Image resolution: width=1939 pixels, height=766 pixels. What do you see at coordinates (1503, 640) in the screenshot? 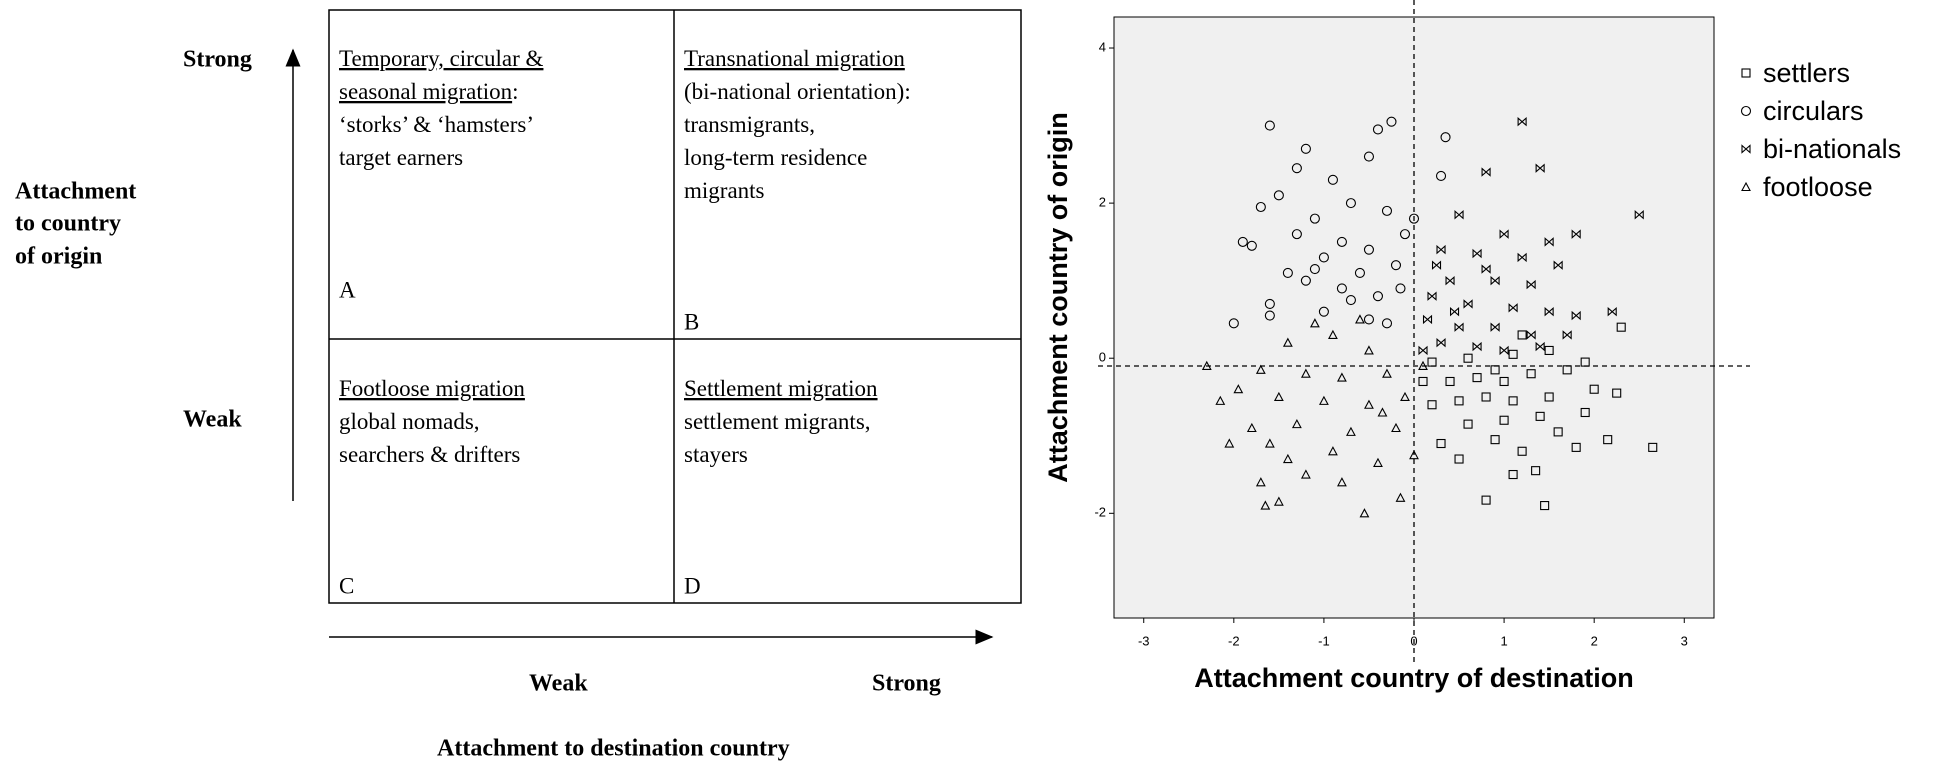
I see `x-tick-label: 1` at bounding box center [1503, 640].